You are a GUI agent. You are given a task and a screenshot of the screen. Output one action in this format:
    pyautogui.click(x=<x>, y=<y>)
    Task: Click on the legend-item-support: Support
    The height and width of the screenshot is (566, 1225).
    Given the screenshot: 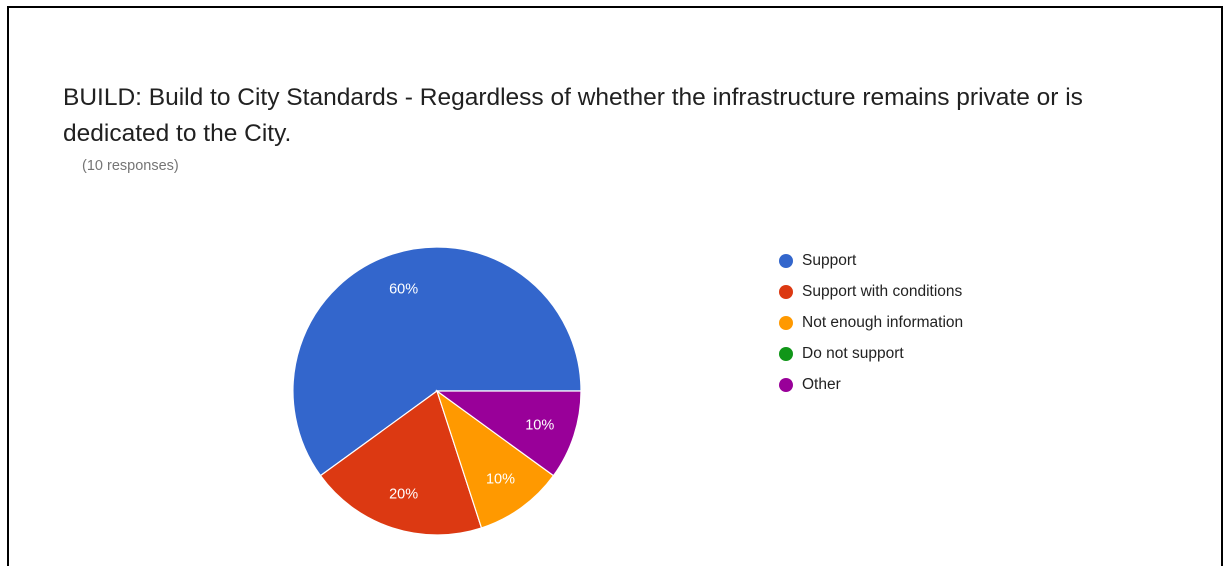 What is the action you would take?
    pyautogui.click(x=871, y=260)
    